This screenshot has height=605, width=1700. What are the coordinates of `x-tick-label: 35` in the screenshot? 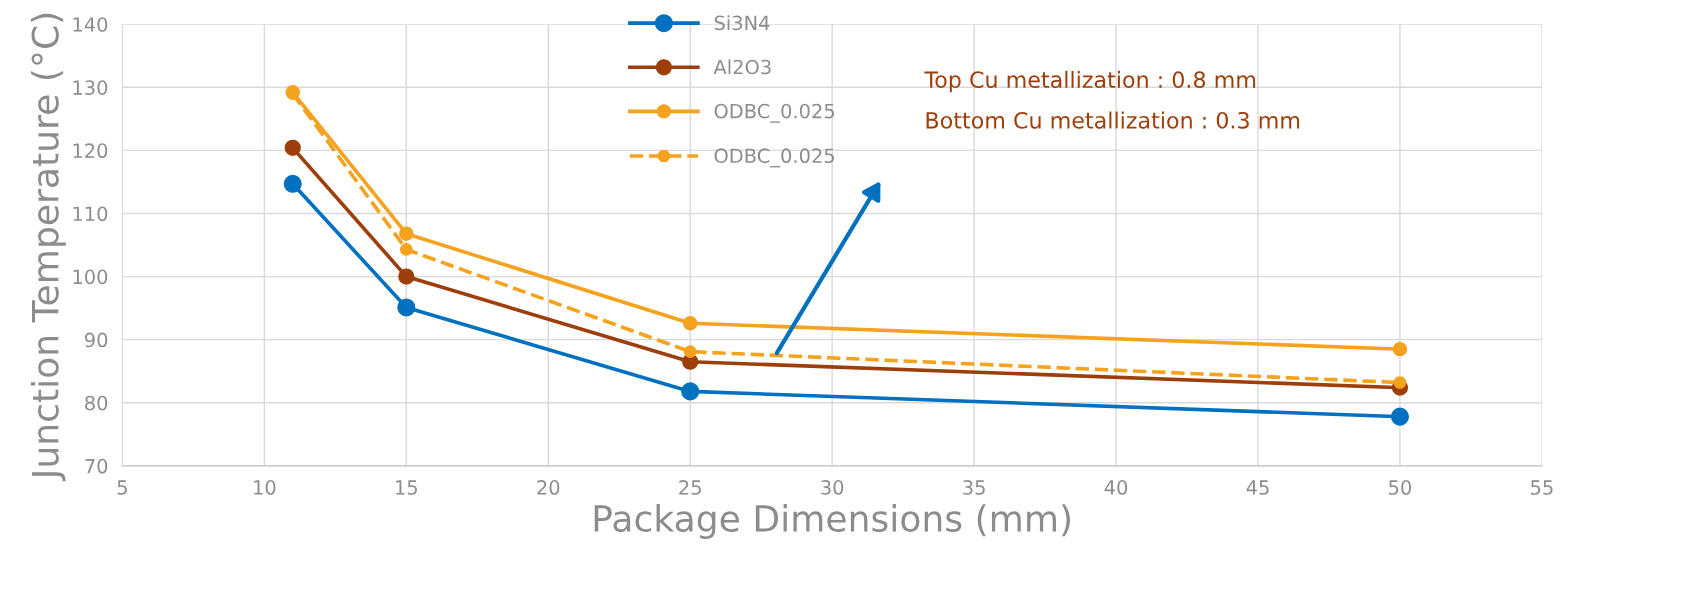 It's located at (974, 487).